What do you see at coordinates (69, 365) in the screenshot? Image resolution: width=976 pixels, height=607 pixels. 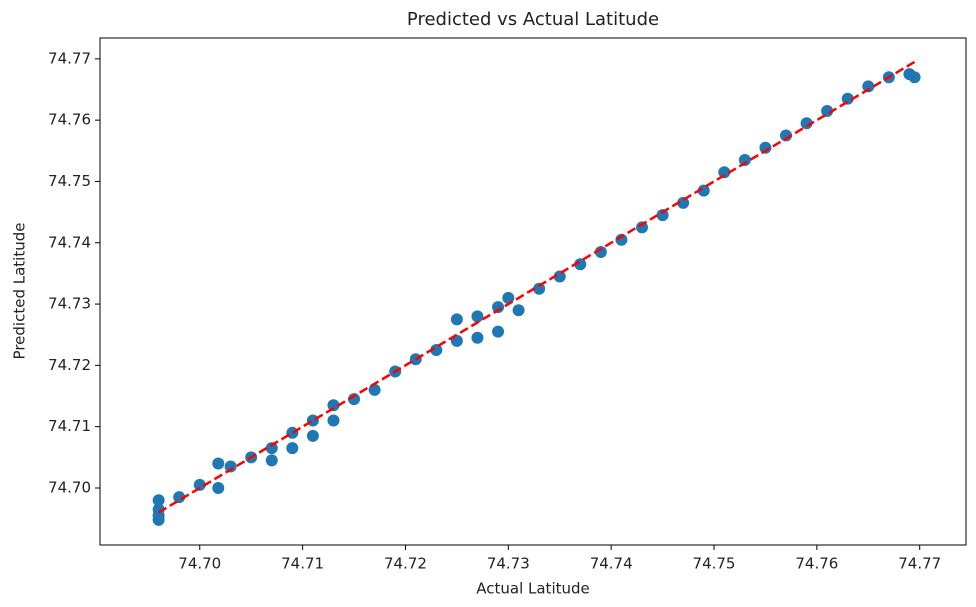 I see `y-tick-label: 74.72` at bounding box center [69, 365].